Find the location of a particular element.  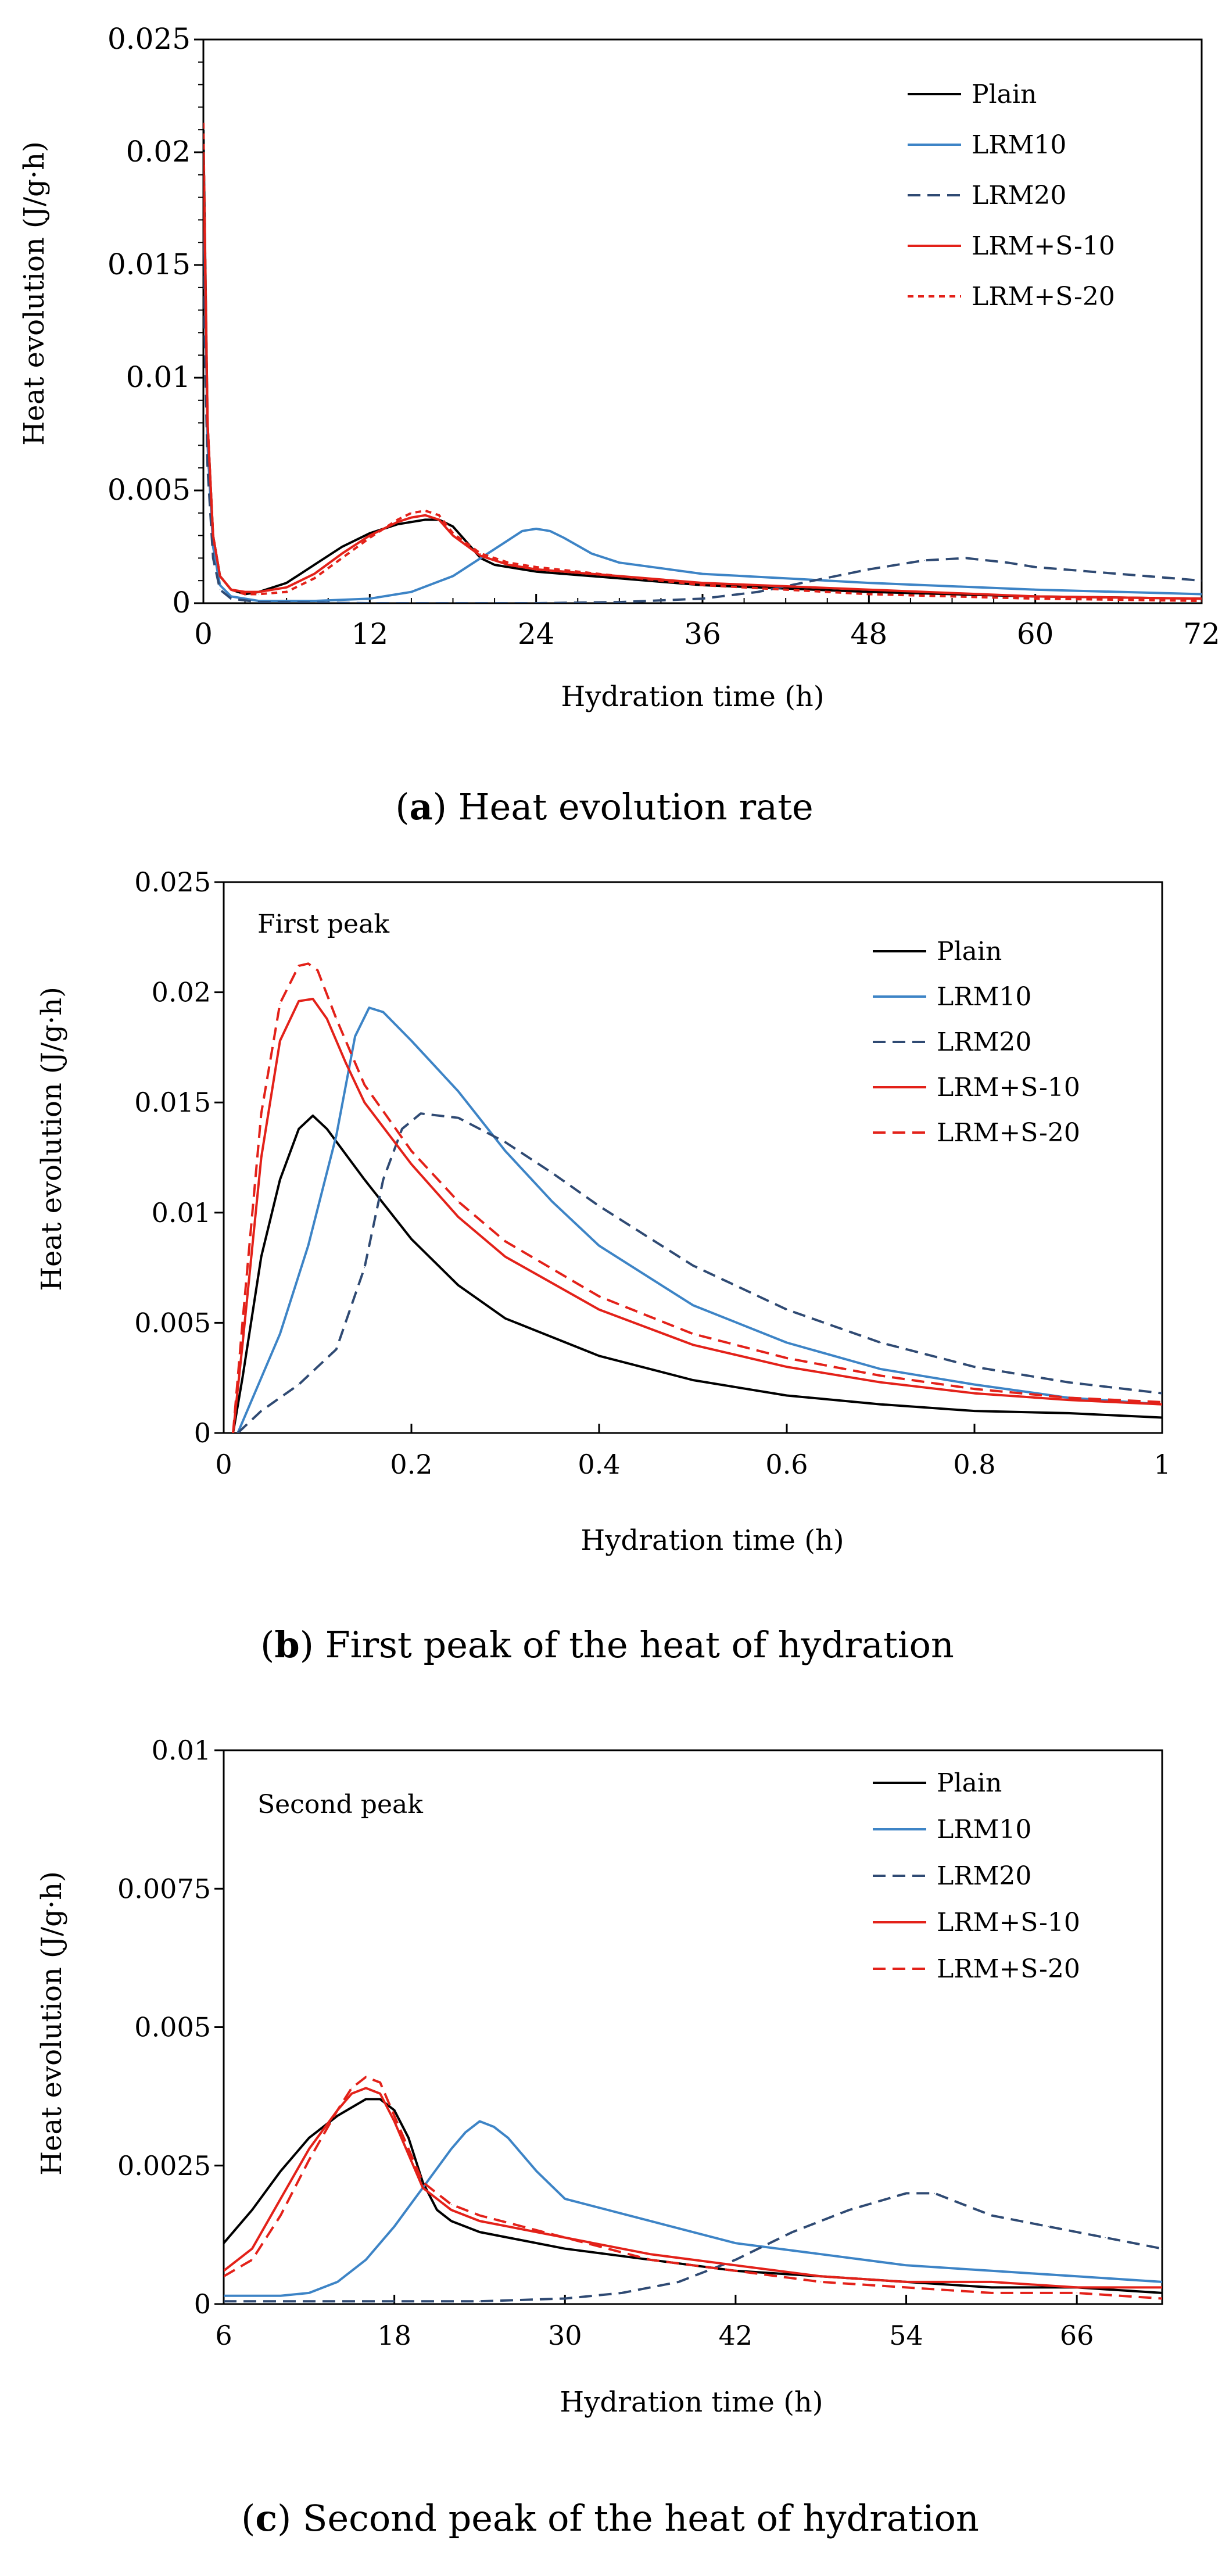

panel-a-x-tick-label: 0 is located at coordinates (203, 634).